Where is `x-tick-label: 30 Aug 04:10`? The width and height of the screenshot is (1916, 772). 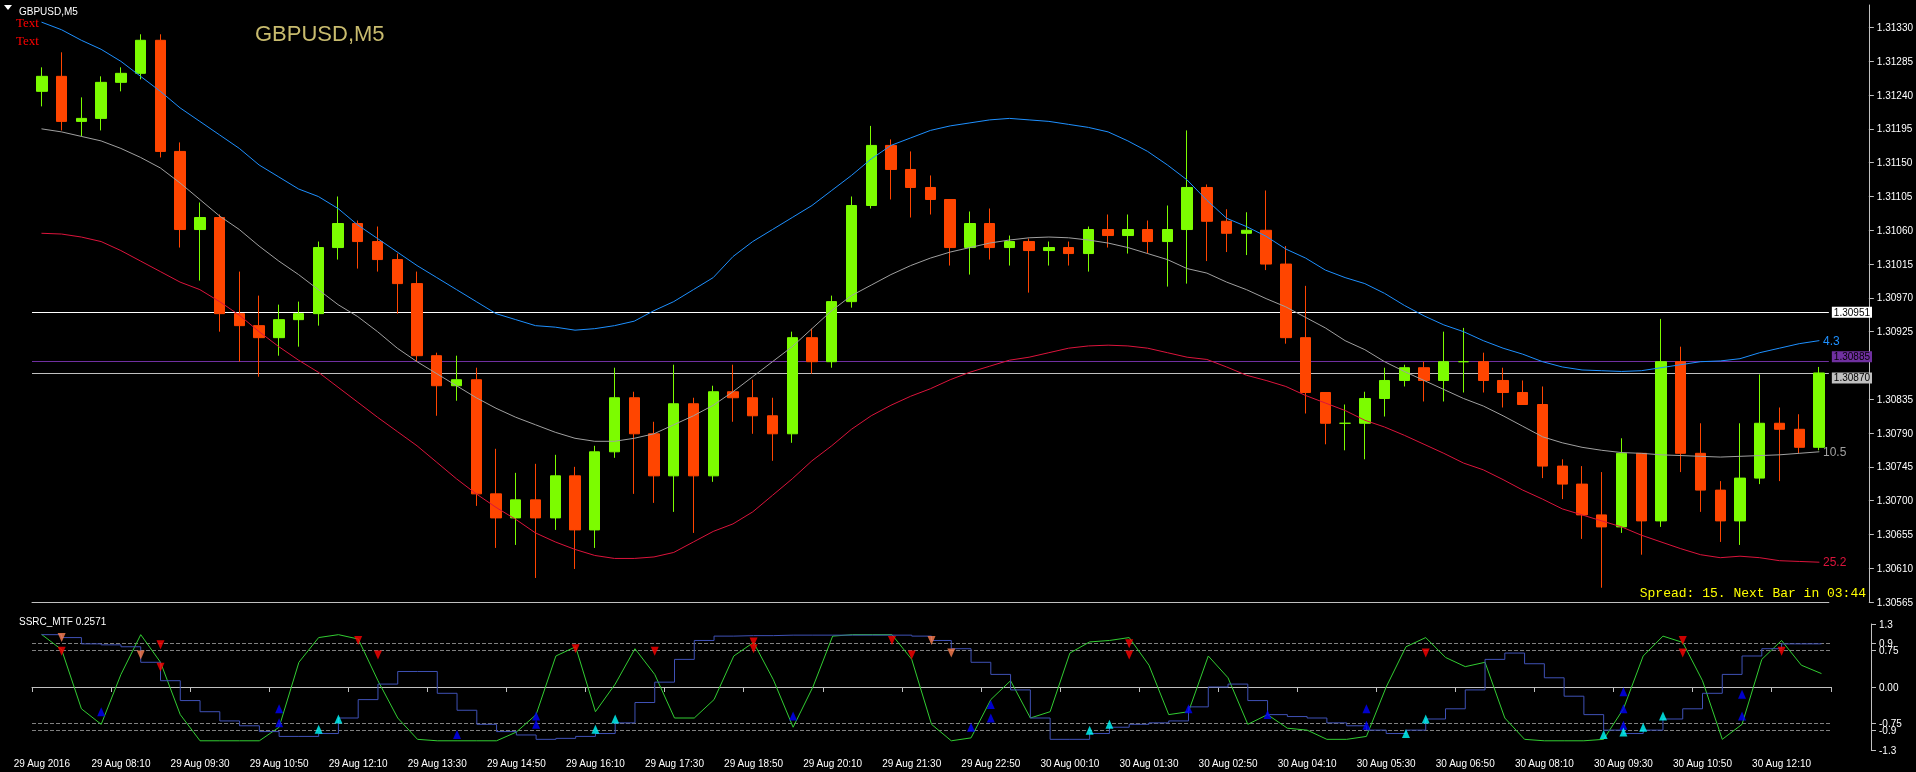
x-tick-label: 30 Aug 04:10 is located at coordinates (1307, 763).